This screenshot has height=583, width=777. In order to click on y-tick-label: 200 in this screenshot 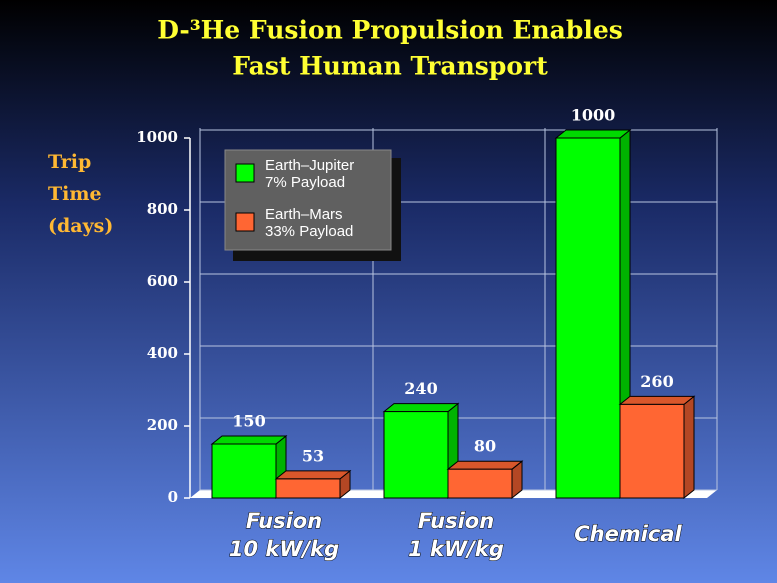, I will do `click(162, 425)`.